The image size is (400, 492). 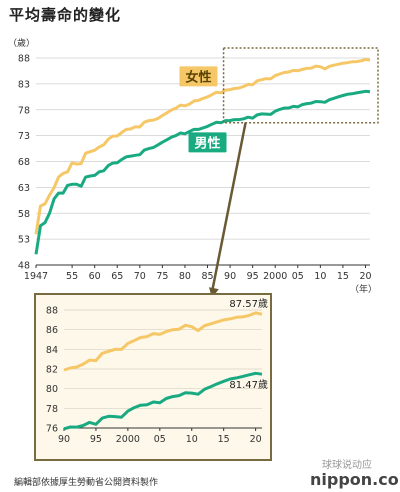 I want to click on main-x-tick-label: 55, so click(x=72, y=276).